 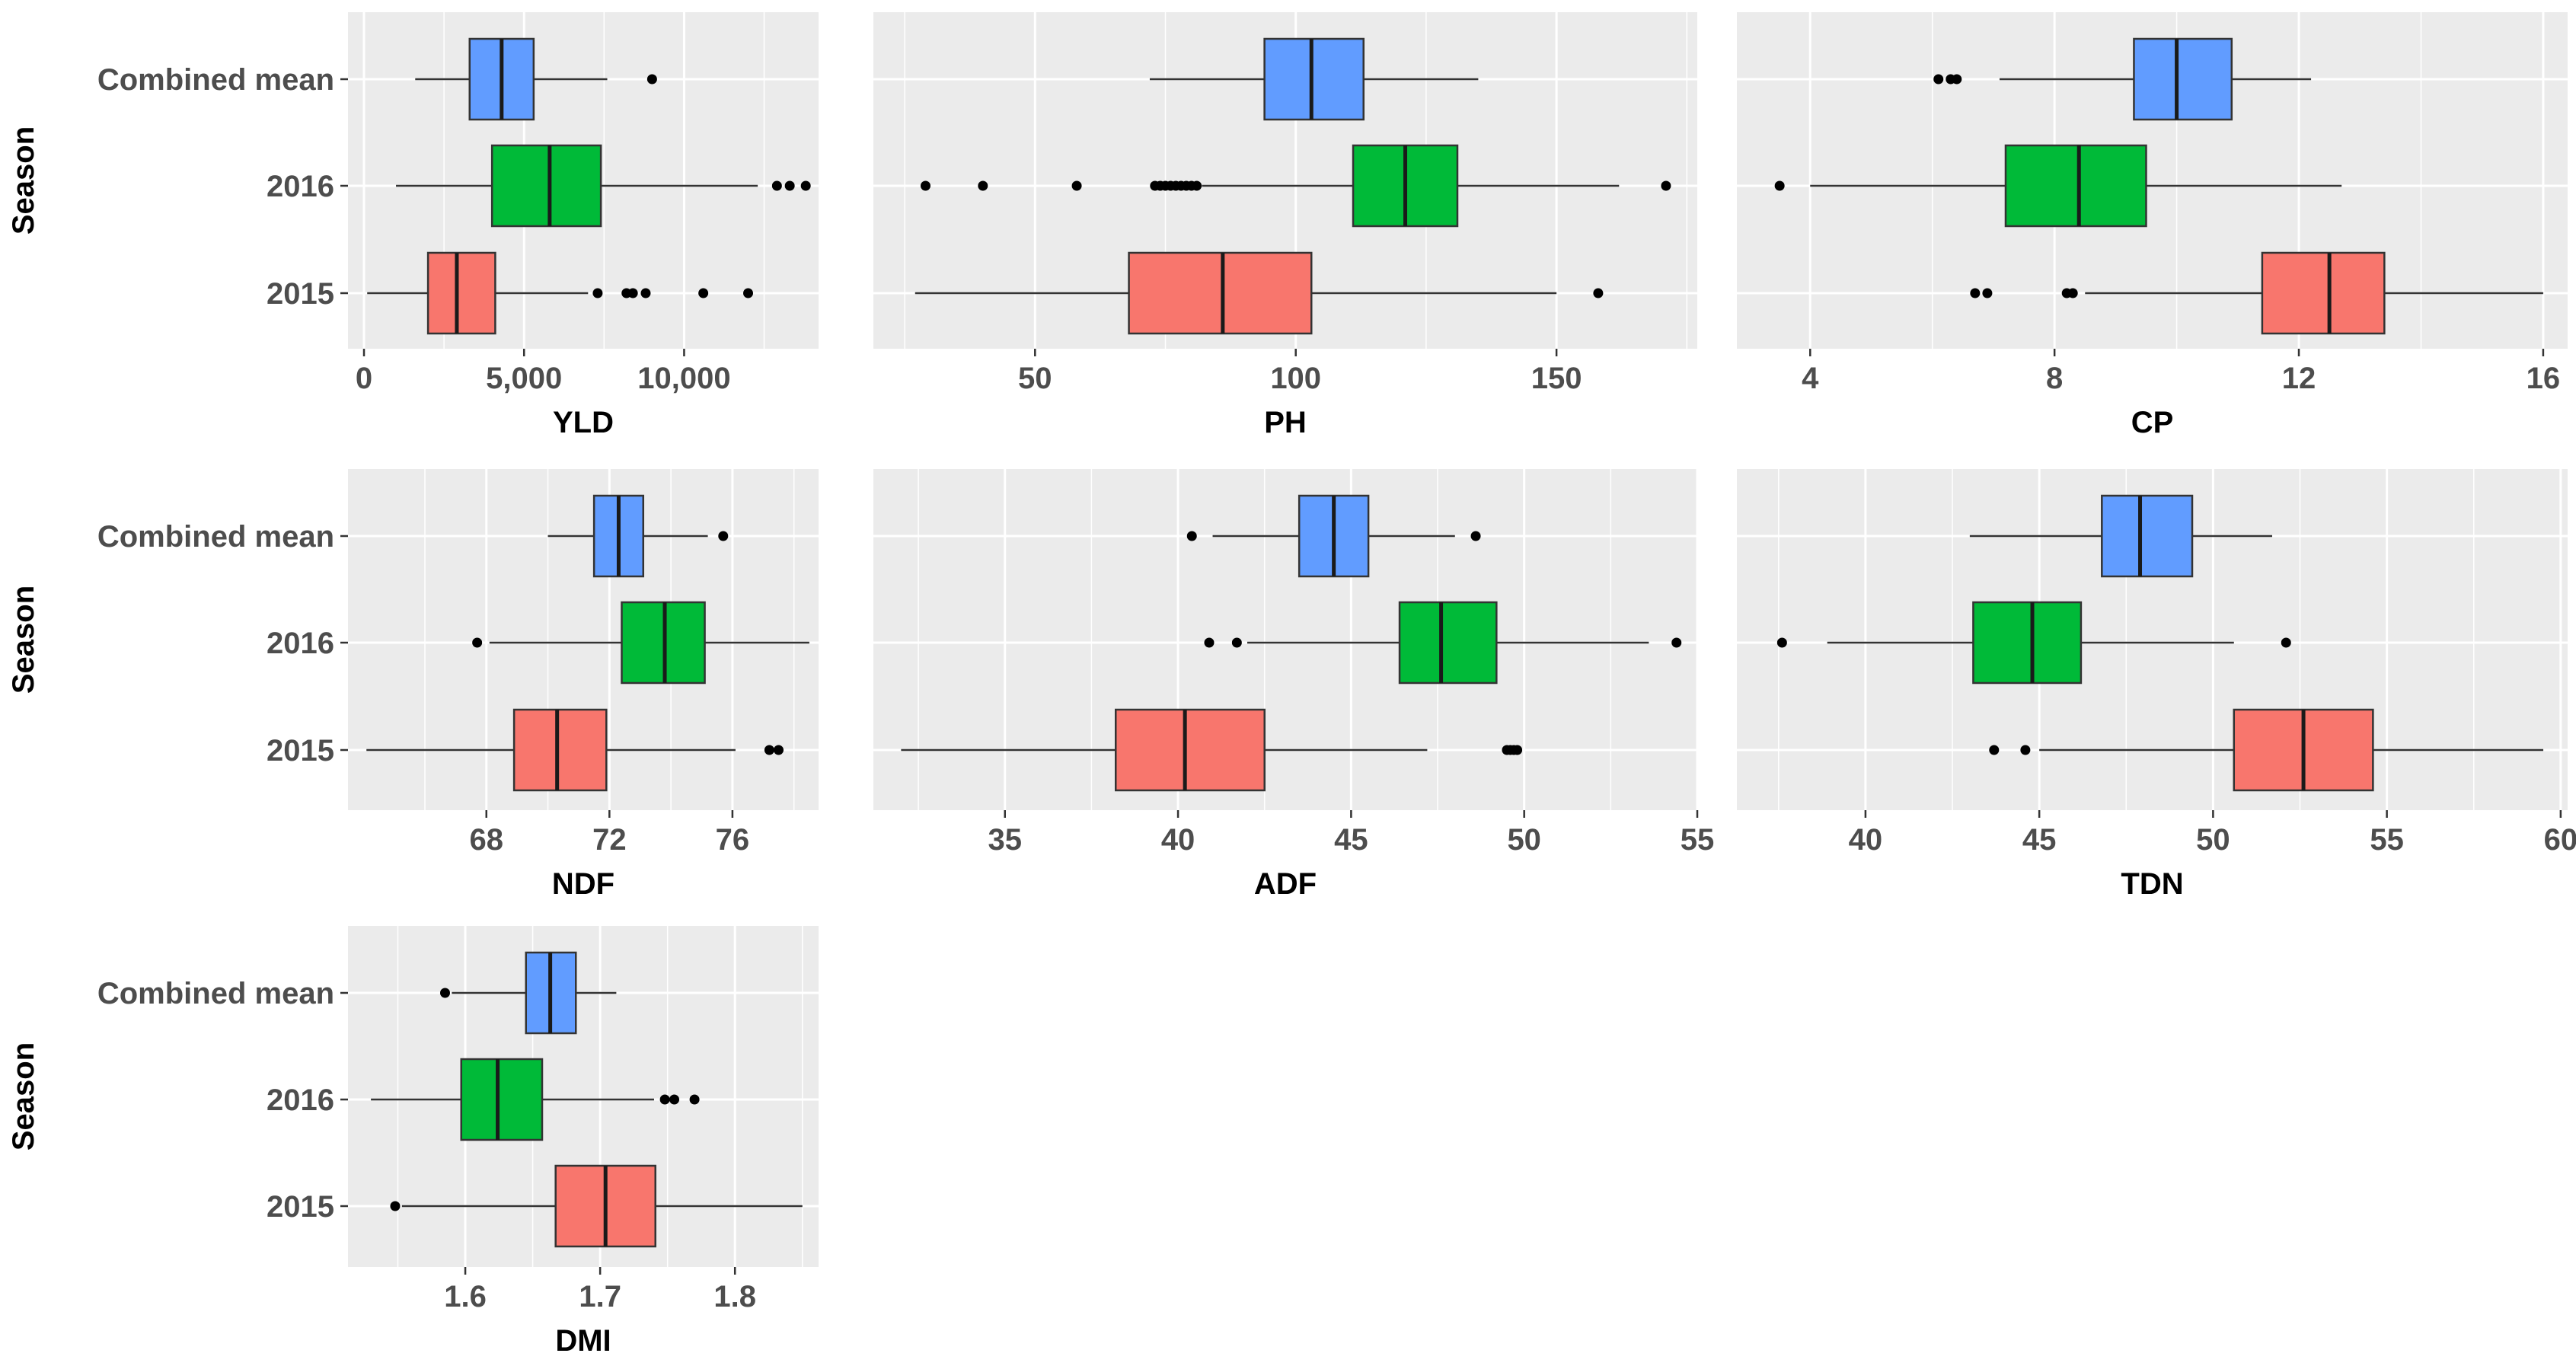 What do you see at coordinates (487, 840) in the screenshot?
I see `x-tick-label: 68` at bounding box center [487, 840].